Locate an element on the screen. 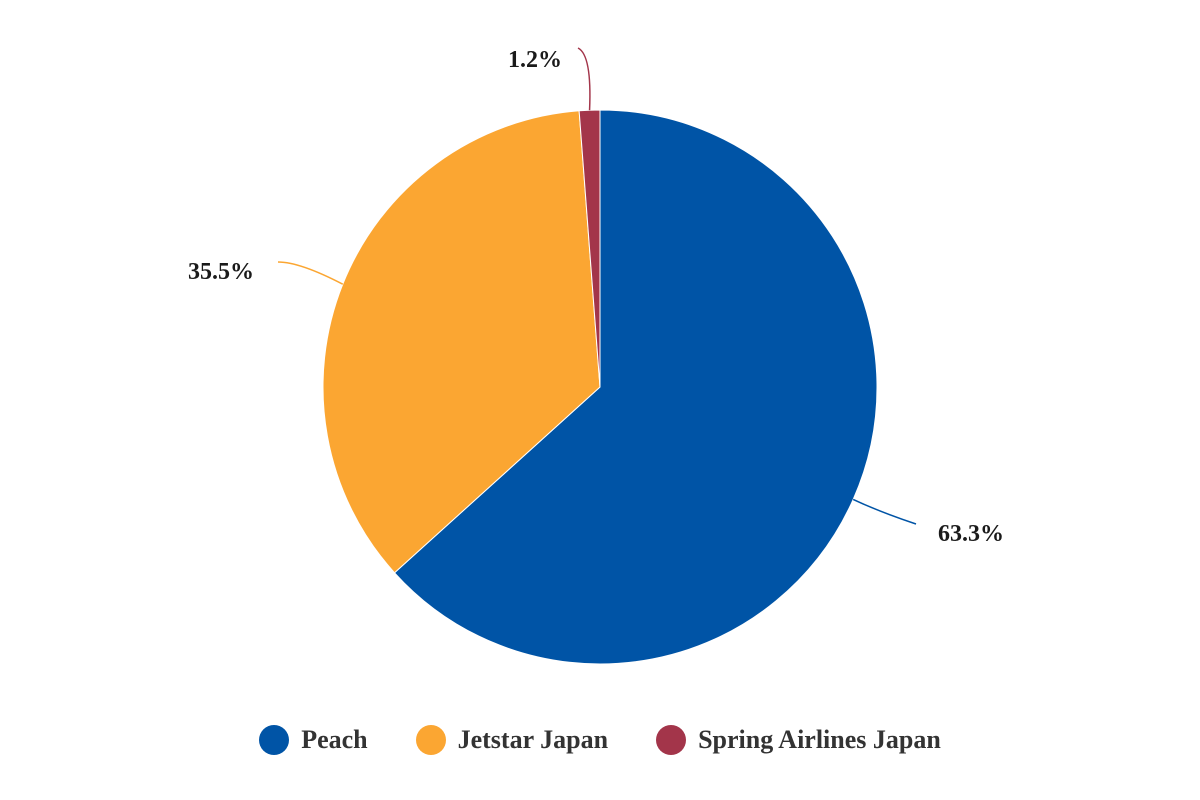 The image size is (1200, 800). legend-label-jetstar-japan: Jetstar Japan is located at coordinates (533, 739).